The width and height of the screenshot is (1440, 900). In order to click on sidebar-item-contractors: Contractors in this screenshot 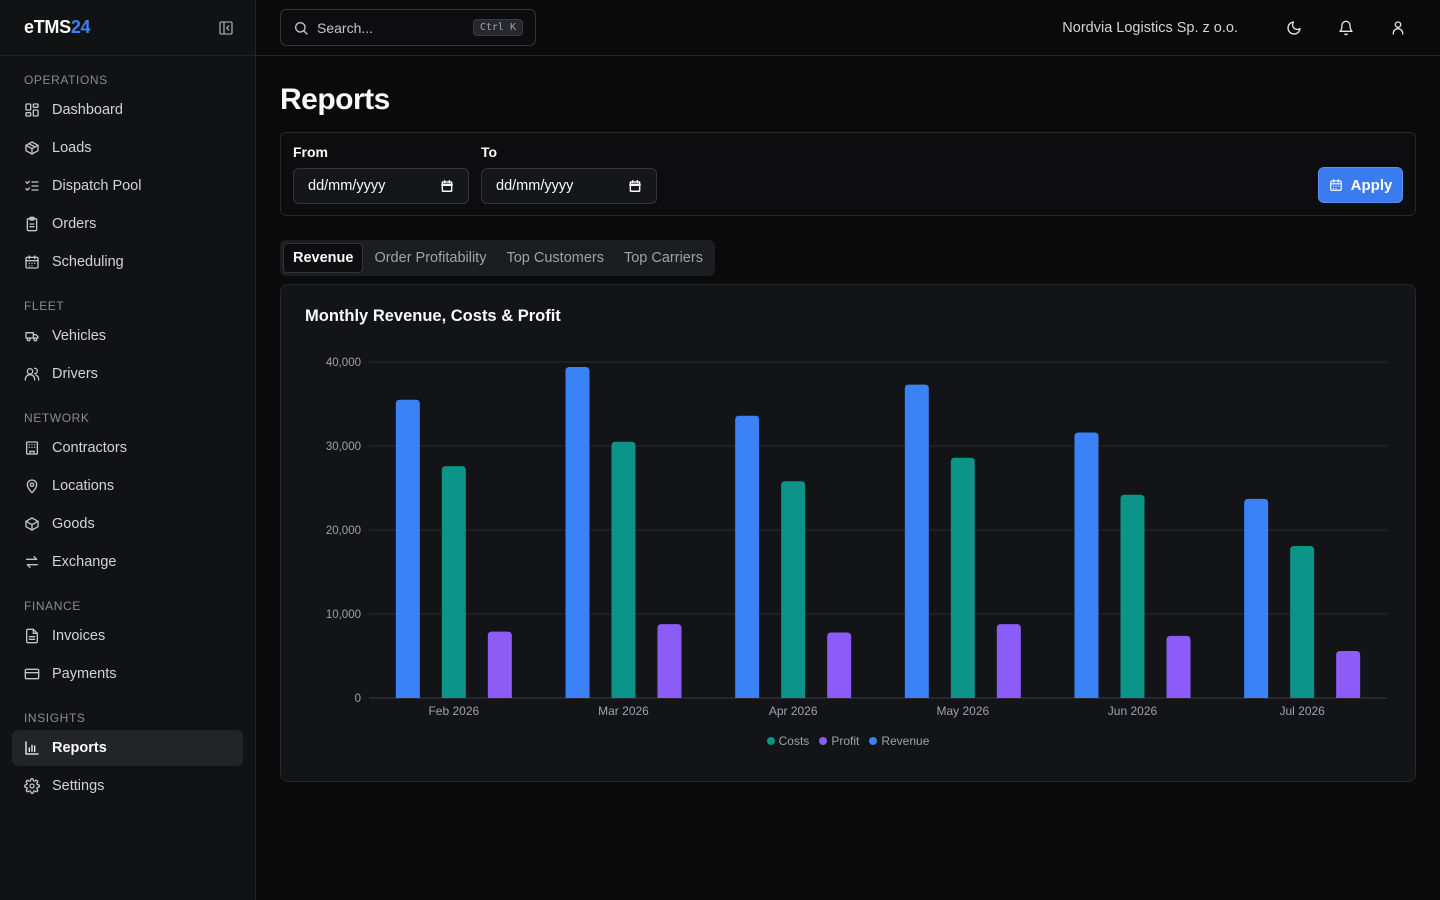, I will do `click(127, 448)`.